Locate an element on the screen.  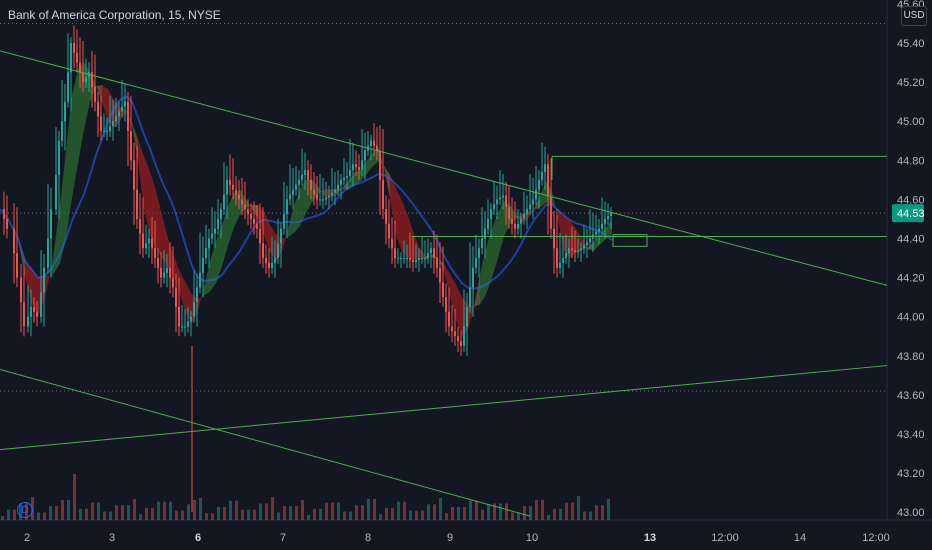
price-tick-label: 44.20 is located at coordinates (911, 279).